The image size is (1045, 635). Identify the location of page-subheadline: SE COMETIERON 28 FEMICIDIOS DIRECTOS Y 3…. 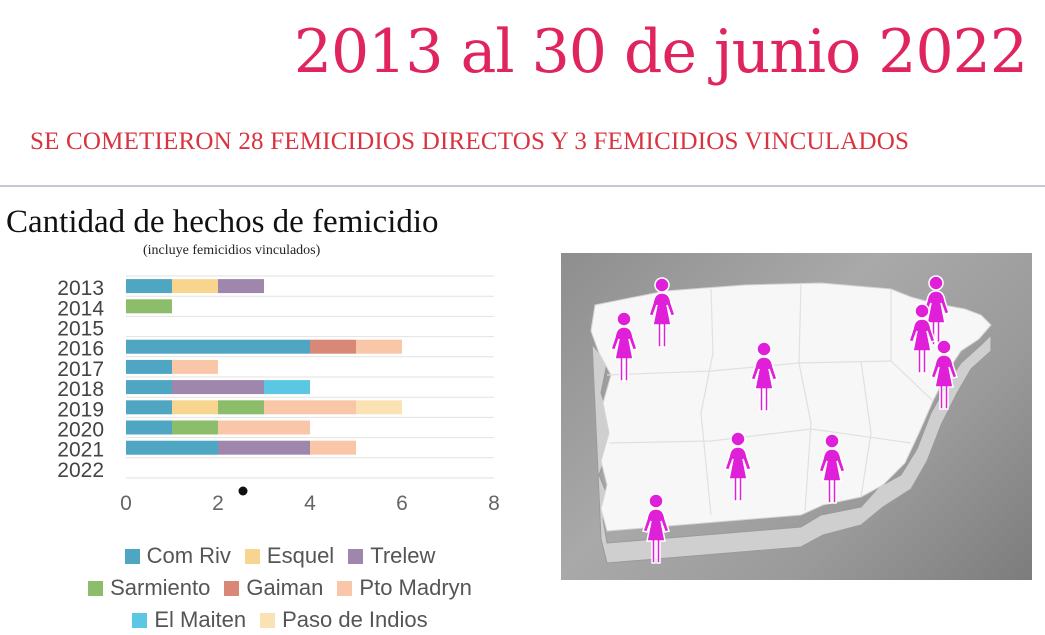
(470, 141).